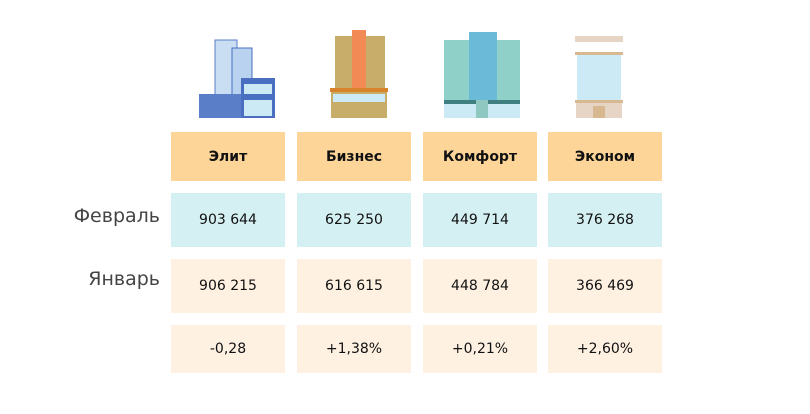 Image resolution: width=810 pixels, height=414 pixels. I want to click on change-cell: -0,28, so click(228, 349).